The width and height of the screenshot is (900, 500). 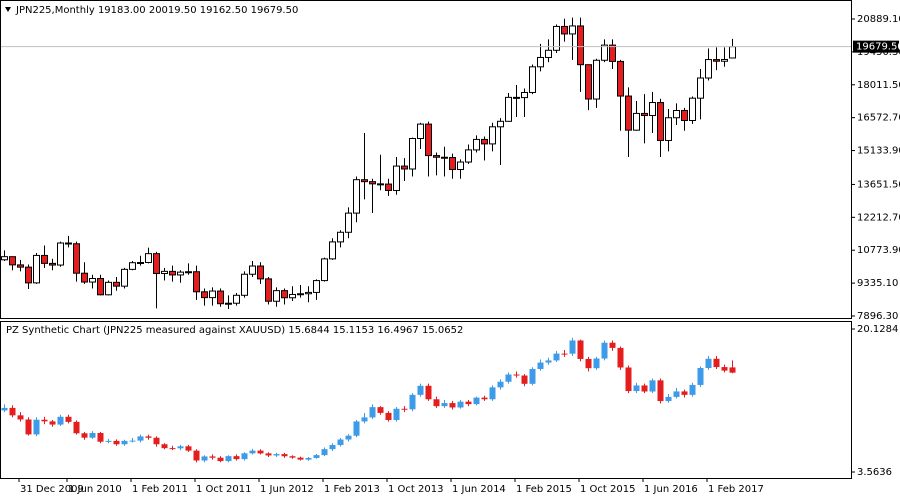 I want to click on x-tick-label: 1 Feb 2017, so click(x=736, y=489).